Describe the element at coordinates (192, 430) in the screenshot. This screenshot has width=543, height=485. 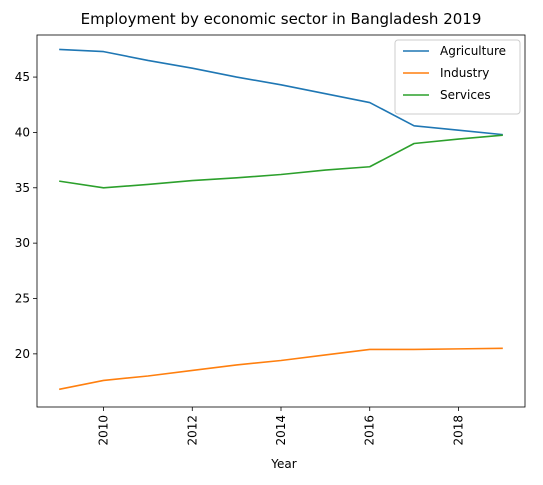
I see `x-tick-label: 2012` at that location.